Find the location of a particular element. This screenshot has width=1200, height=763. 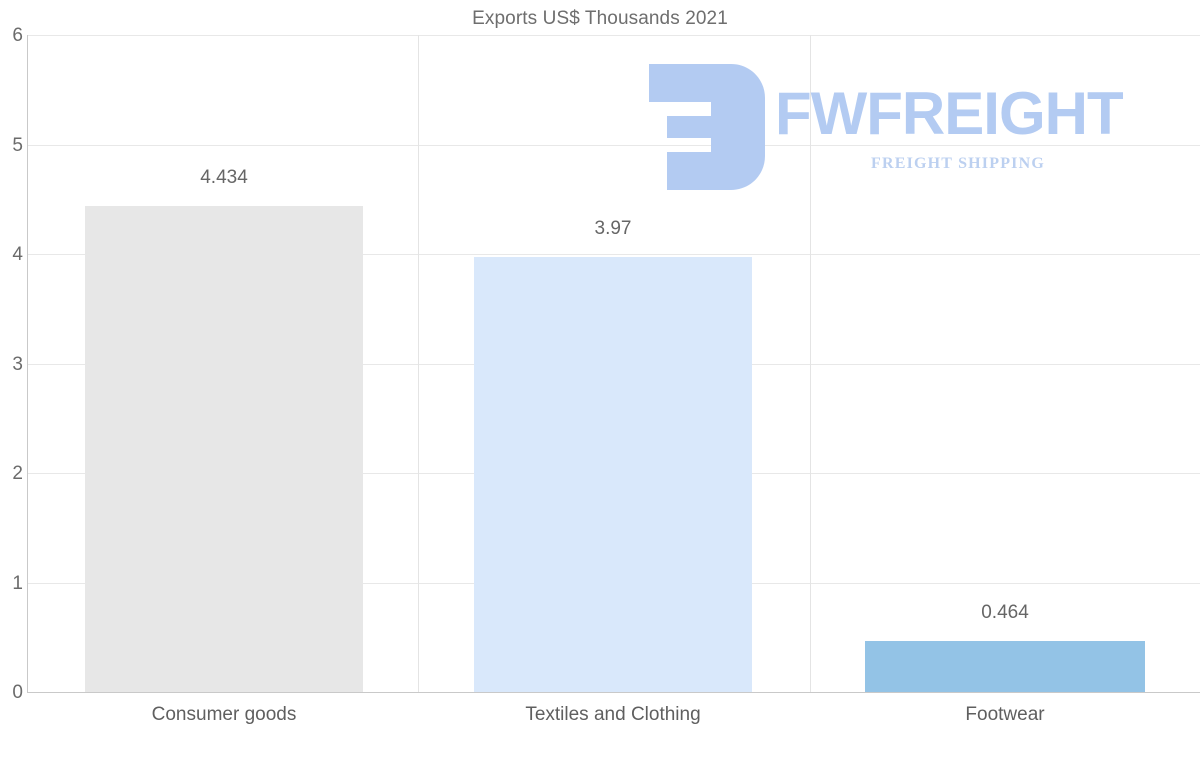

bar-value-consumer-goods: 4.434 is located at coordinates (224, 178).